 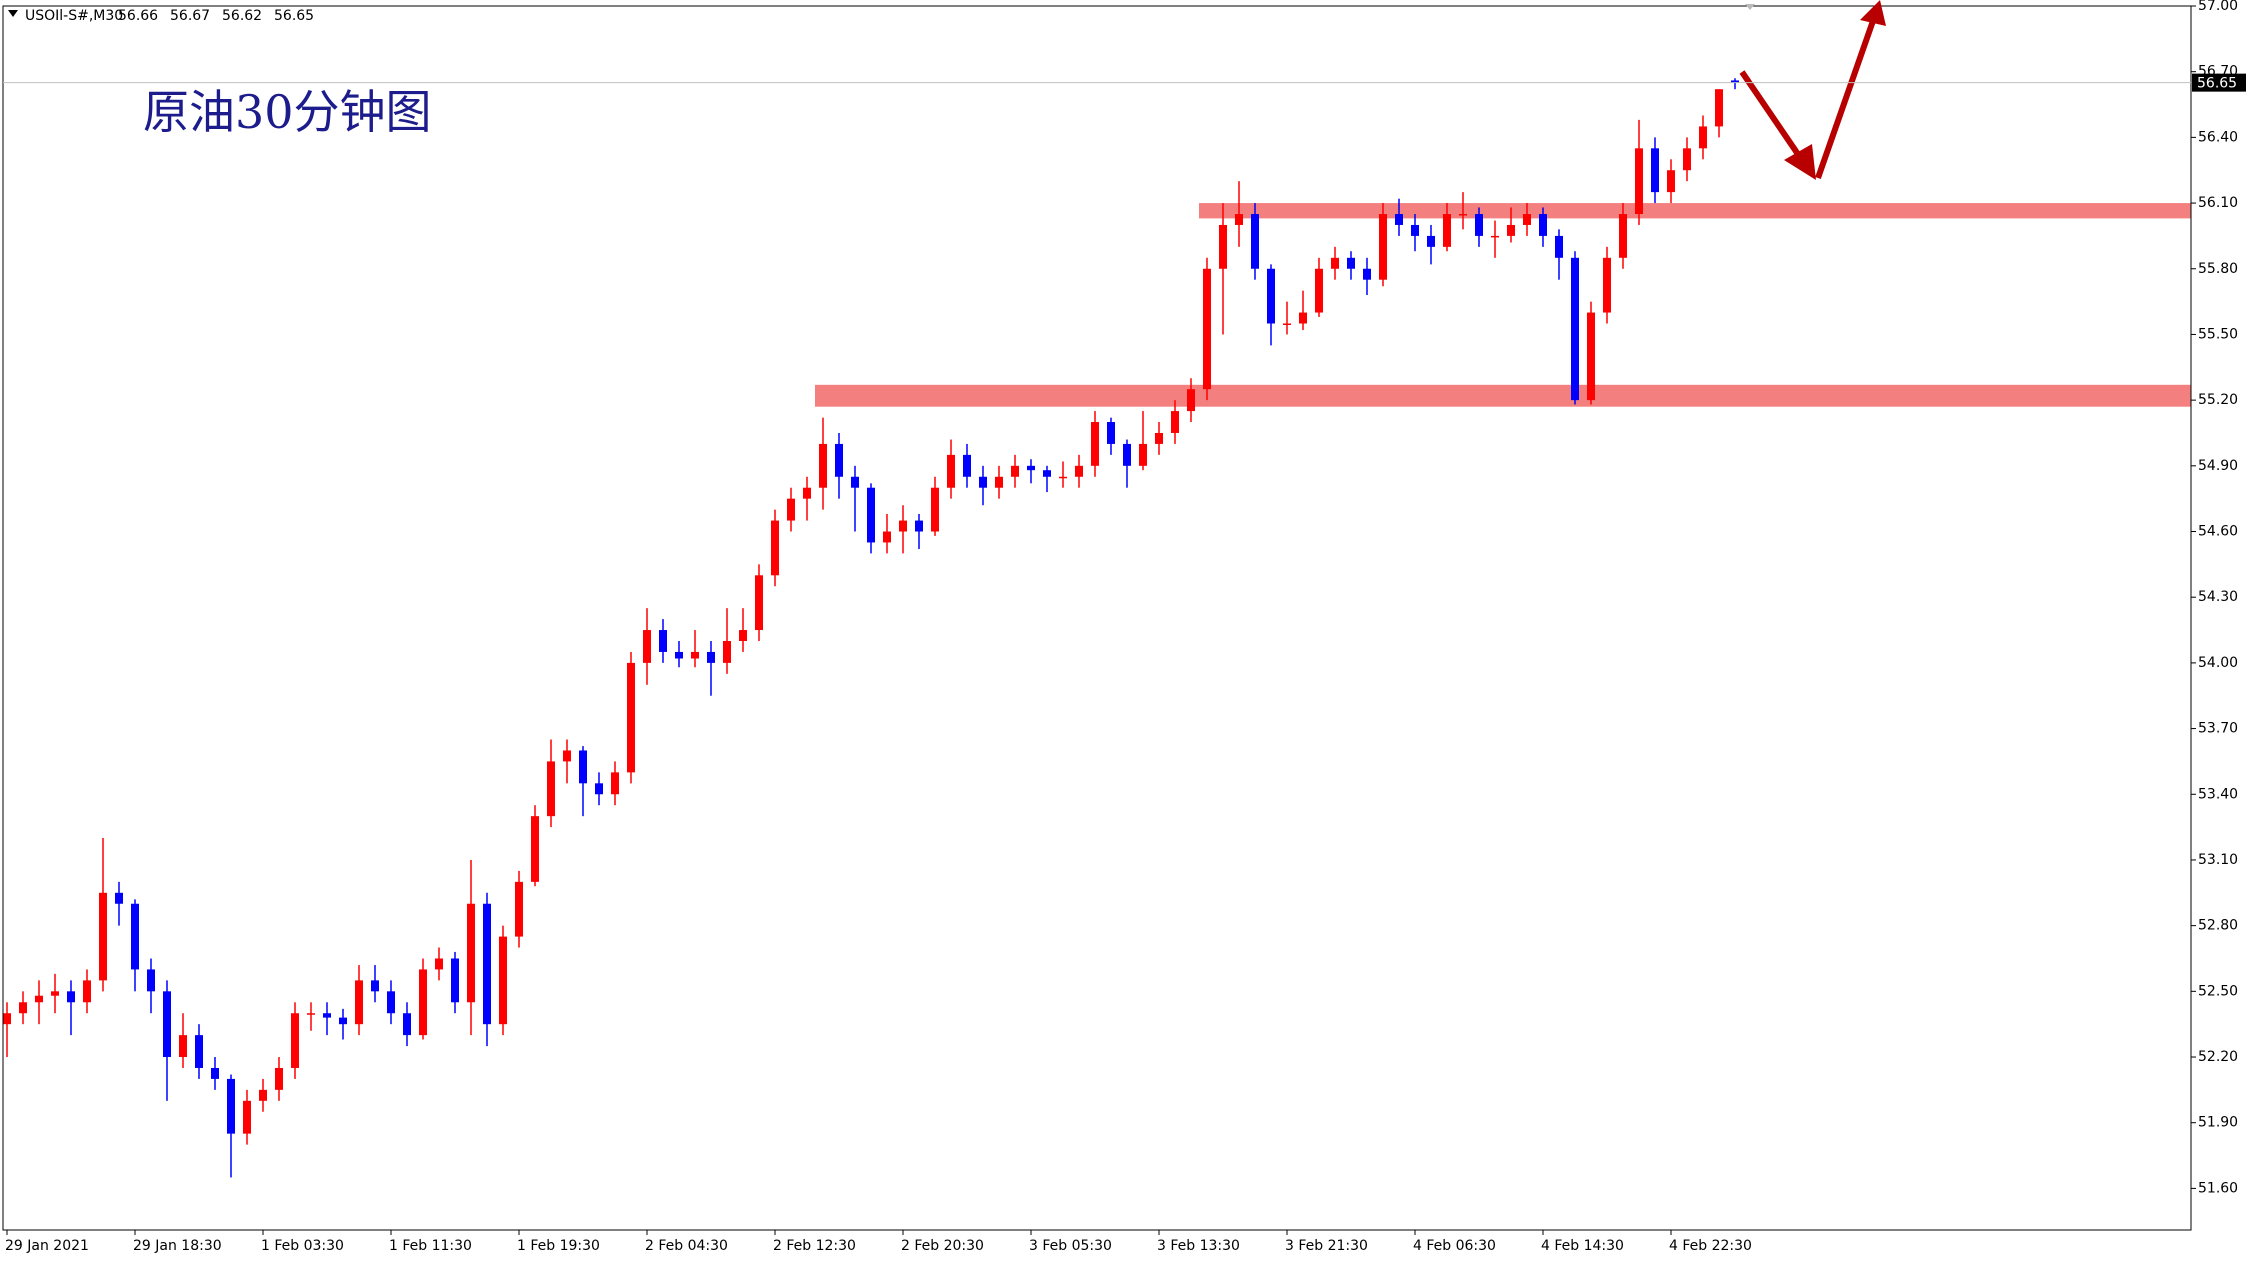 What do you see at coordinates (47, 1246) in the screenshot?
I see `x-tick-label: 29 Jan 2021` at bounding box center [47, 1246].